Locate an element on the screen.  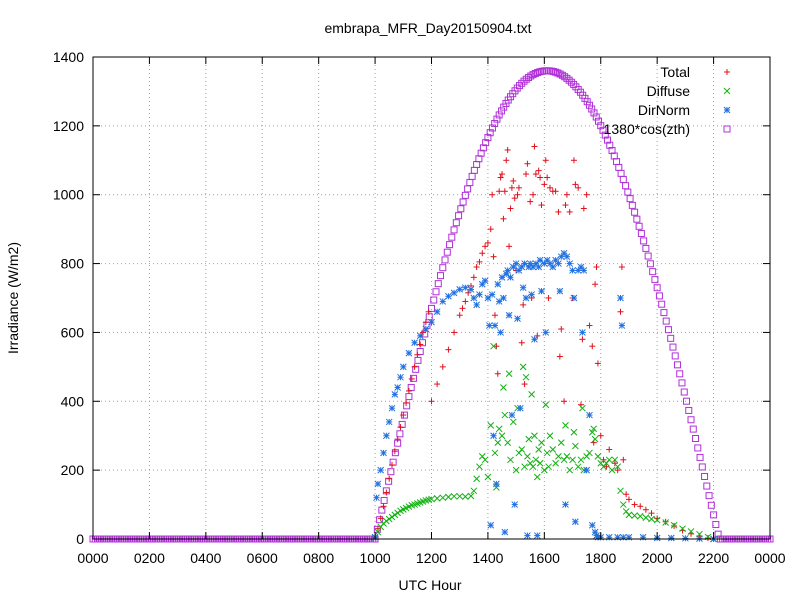
y-tick-label: 400 is located at coordinates (73, 401).